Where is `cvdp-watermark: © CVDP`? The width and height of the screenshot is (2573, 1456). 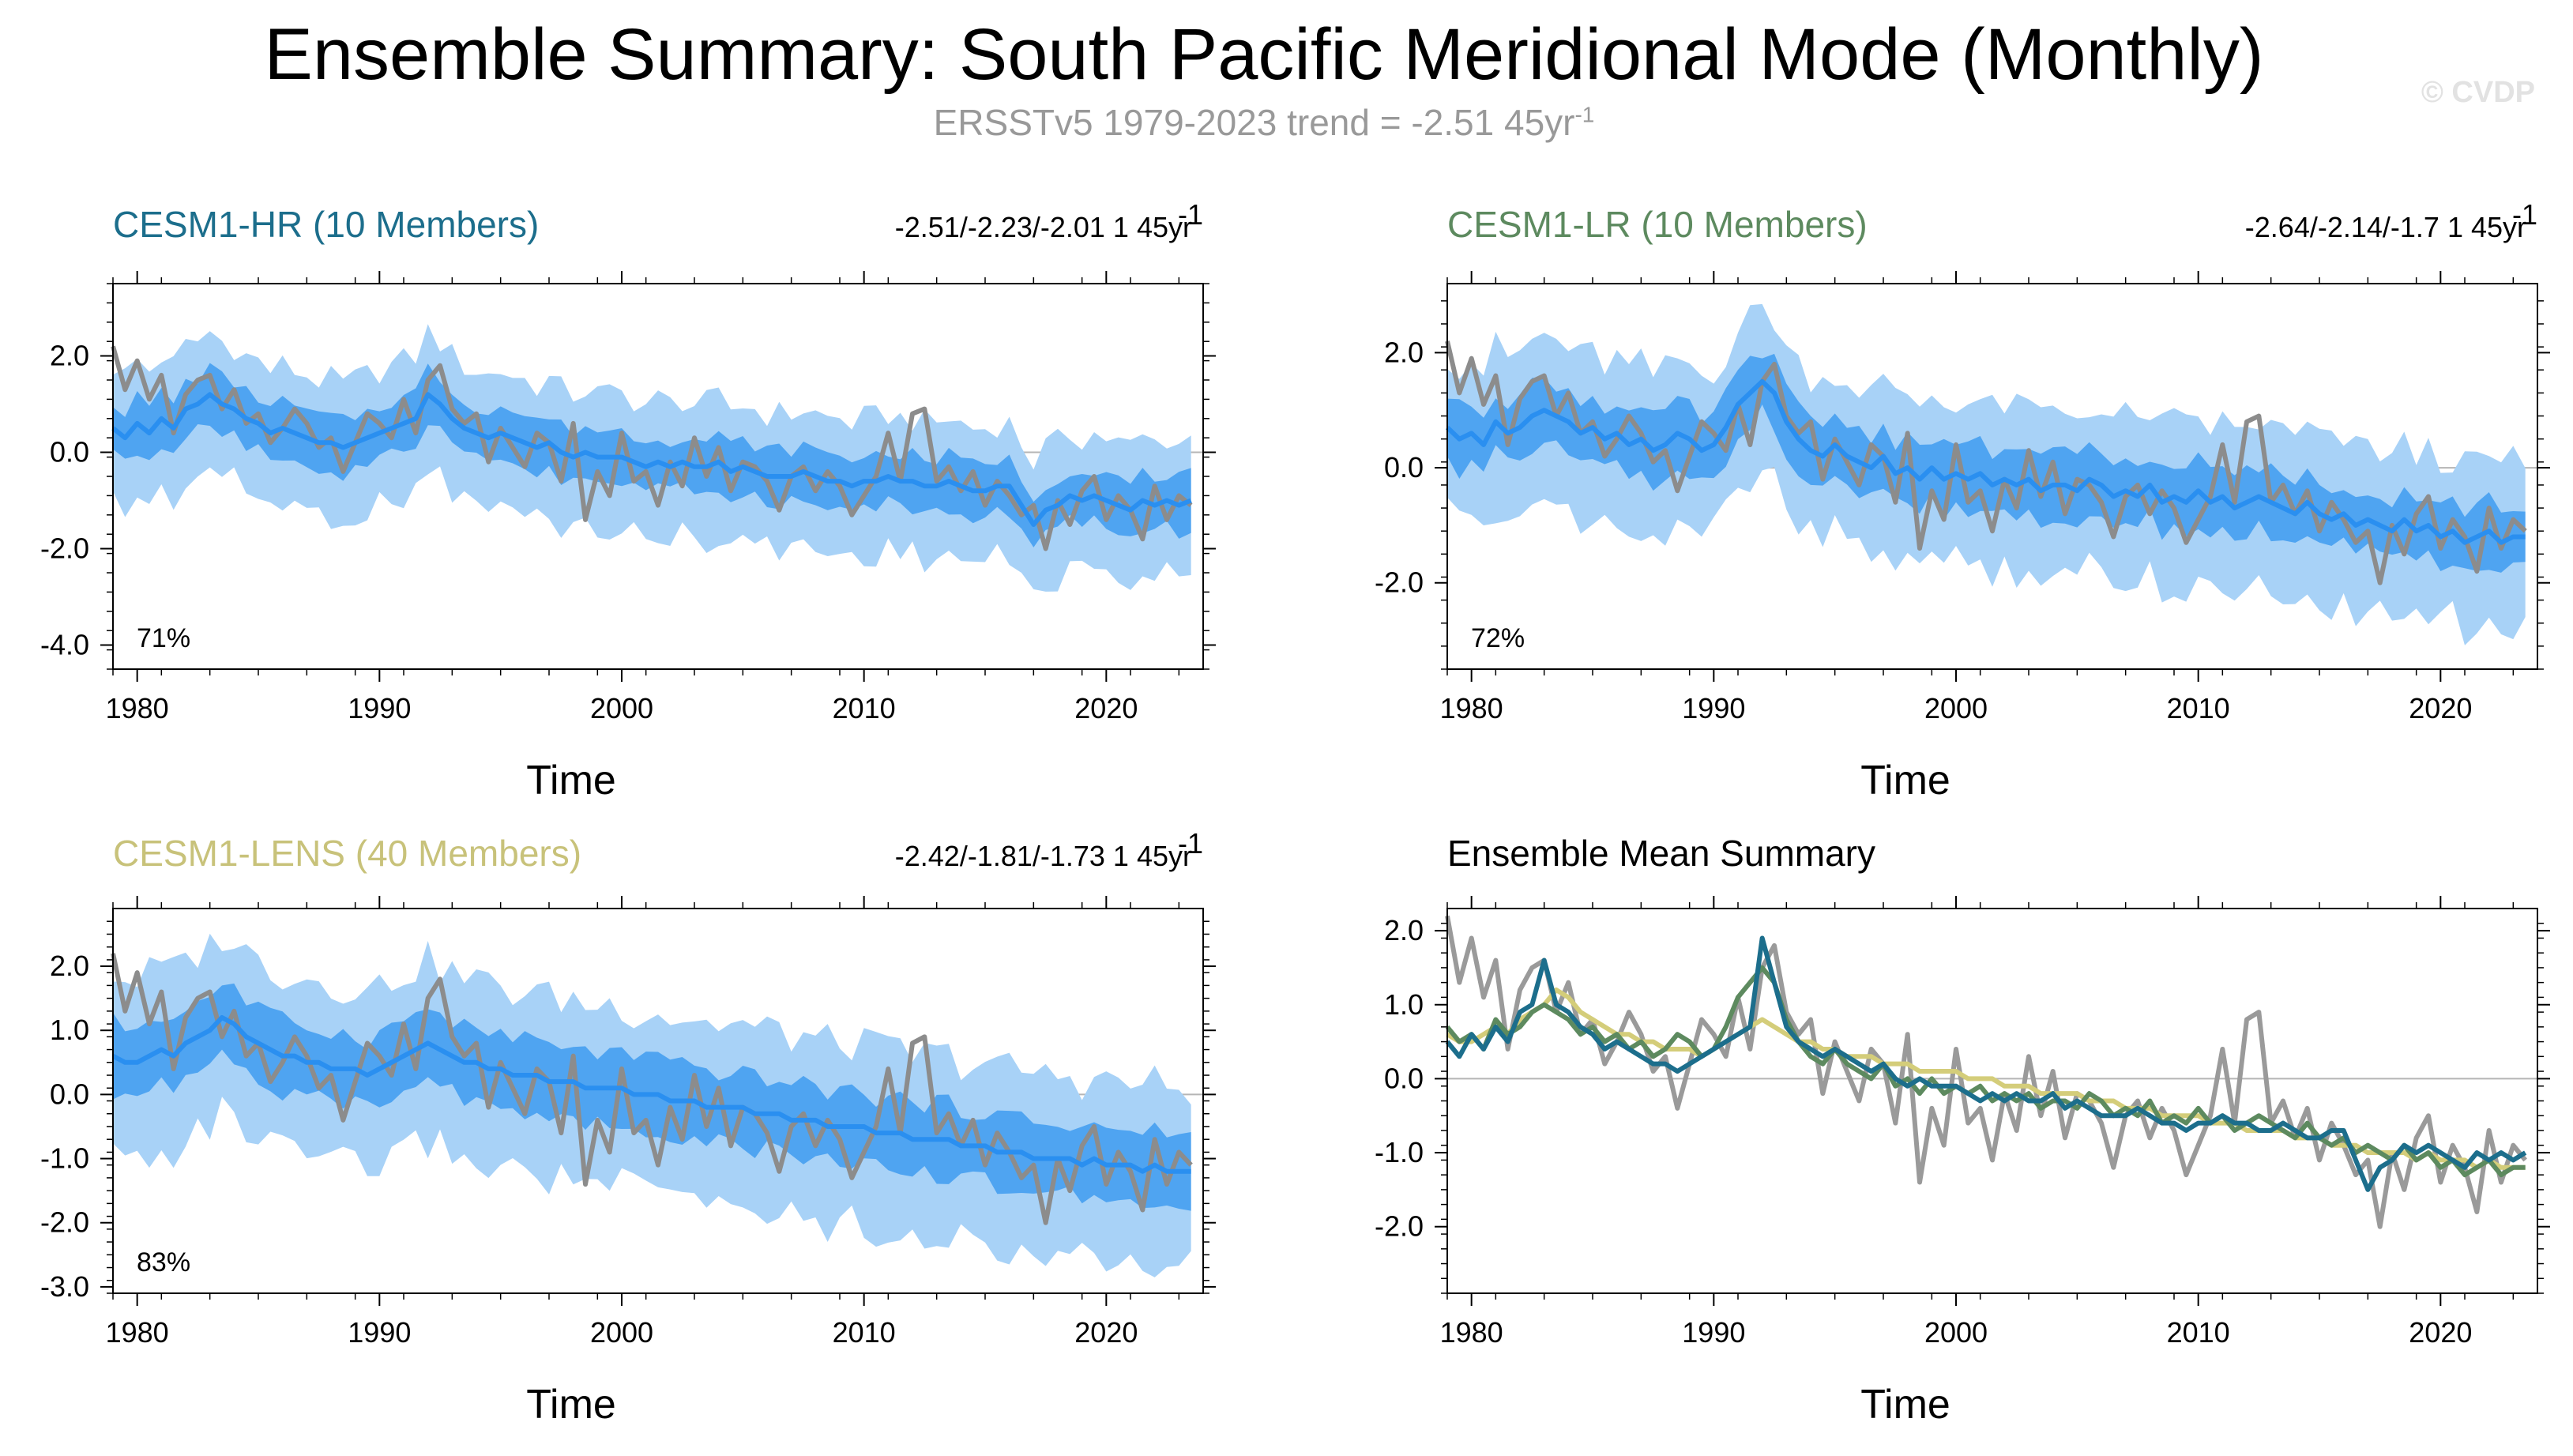 cvdp-watermark: © CVDP is located at coordinates (2478, 92).